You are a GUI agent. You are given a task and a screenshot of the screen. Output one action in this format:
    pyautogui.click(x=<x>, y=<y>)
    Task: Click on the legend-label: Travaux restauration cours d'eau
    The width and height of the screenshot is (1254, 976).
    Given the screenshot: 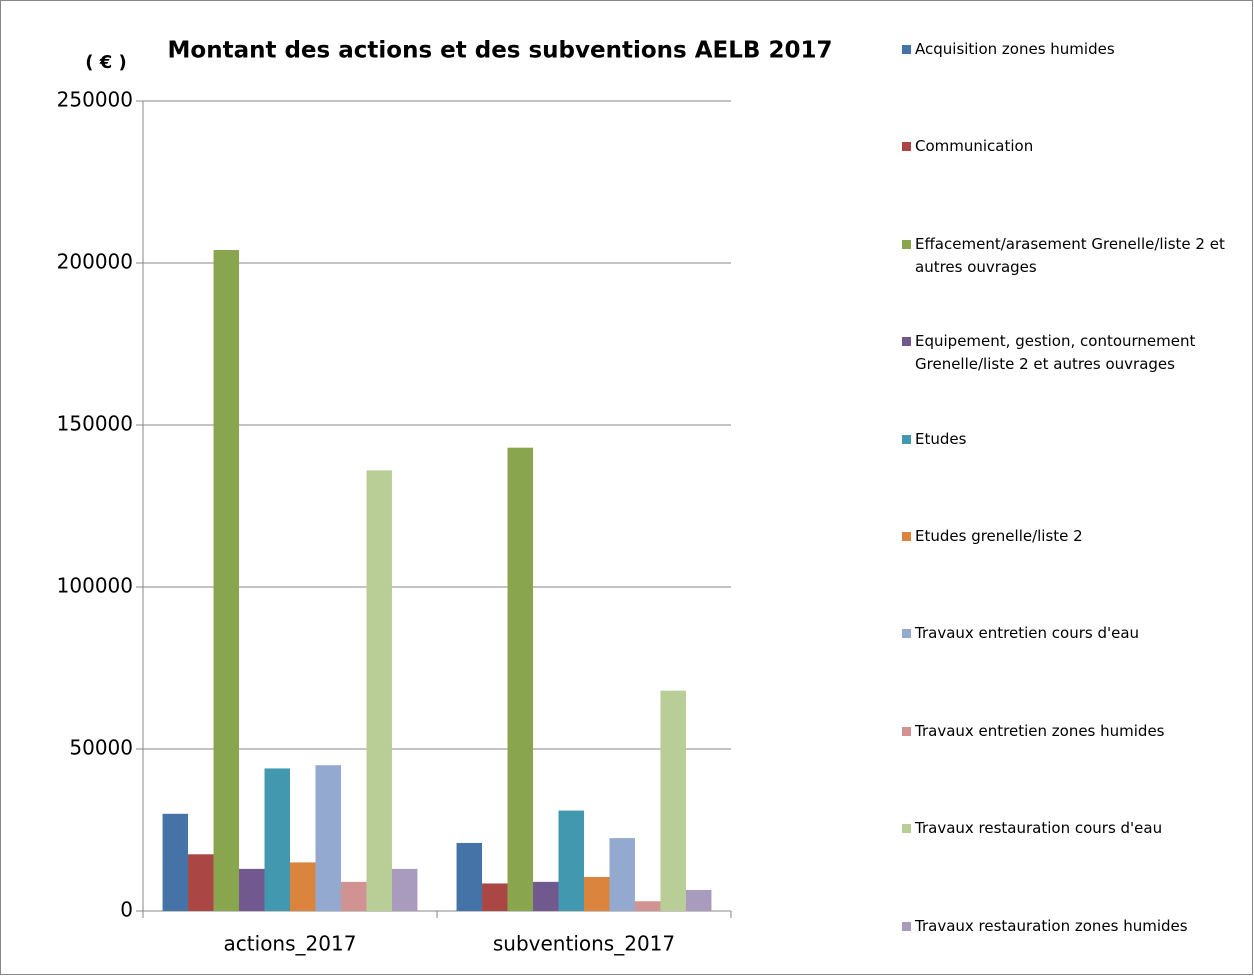 What is the action you would take?
    pyautogui.click(x=1039, y=828)
    